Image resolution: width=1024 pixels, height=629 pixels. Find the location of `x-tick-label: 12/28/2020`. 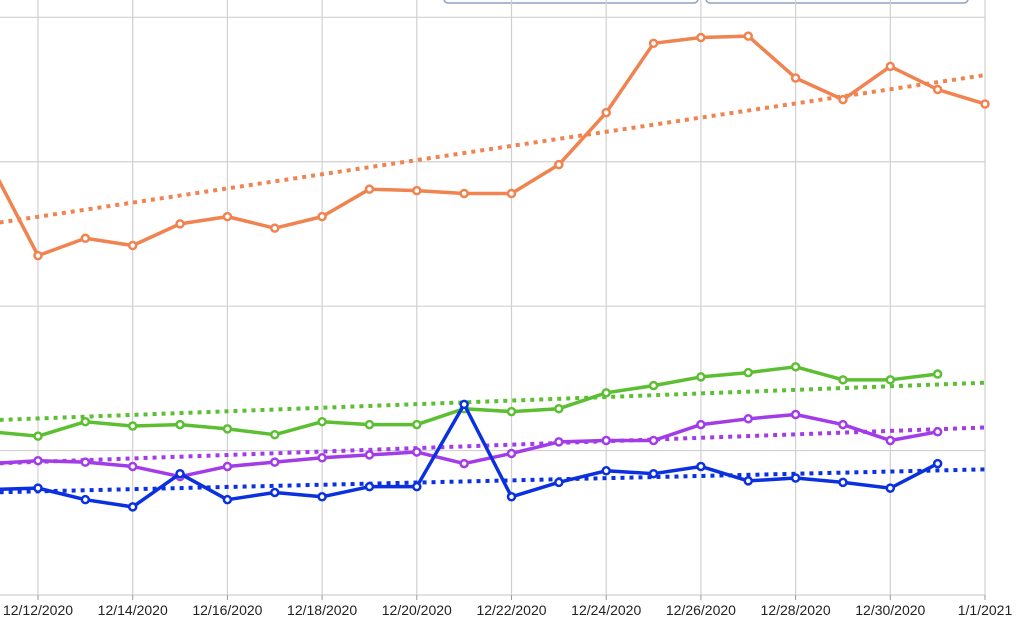

x-tick-label: 12/28/2020 is located at coordinates (796, 610).